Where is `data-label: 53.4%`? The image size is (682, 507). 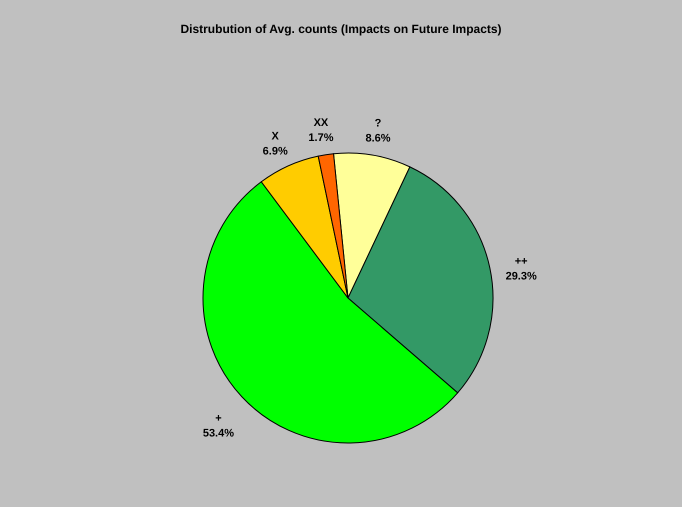
data-label: 53.4% is located at coordinates (218, 434).